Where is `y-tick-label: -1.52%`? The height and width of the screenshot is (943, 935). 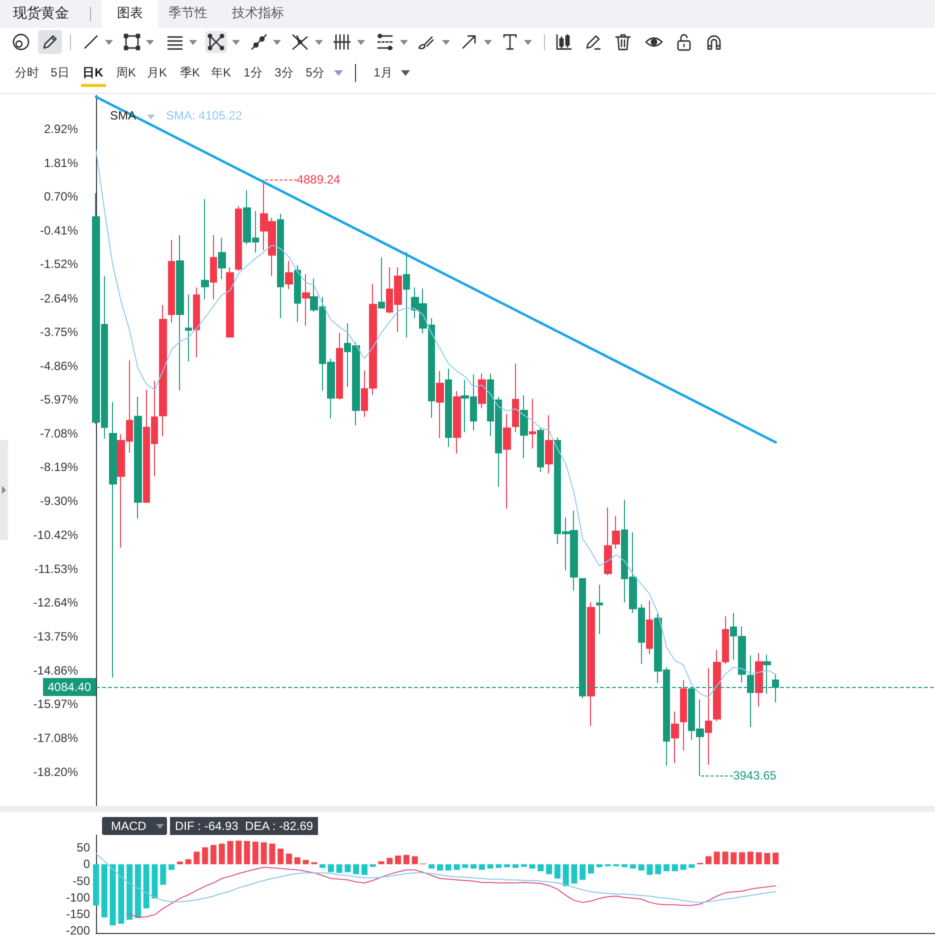
y-tick-label: -1.52% is located at coordinates (59, 264).